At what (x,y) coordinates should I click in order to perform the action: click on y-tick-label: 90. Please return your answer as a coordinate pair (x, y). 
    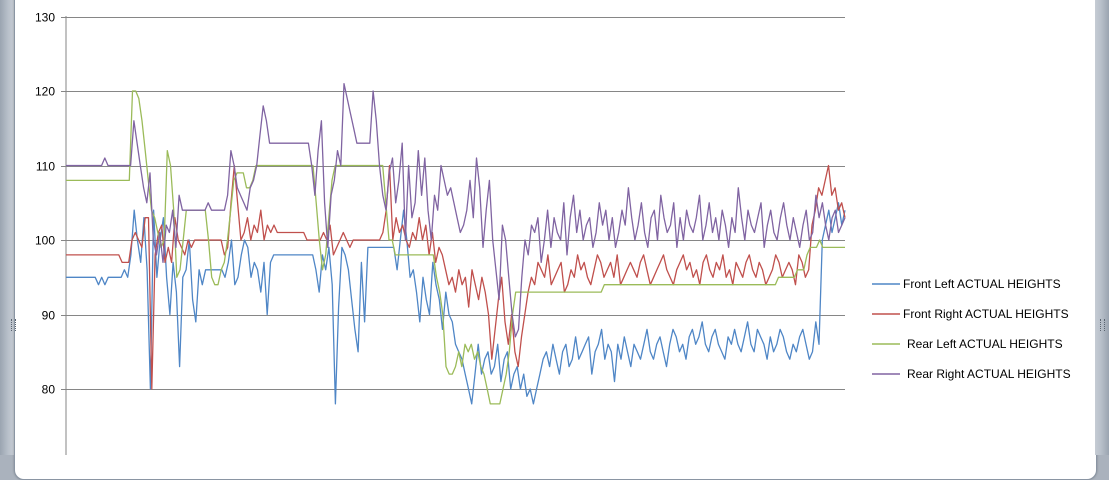
    Looking at the image, I should click on (49, 316).